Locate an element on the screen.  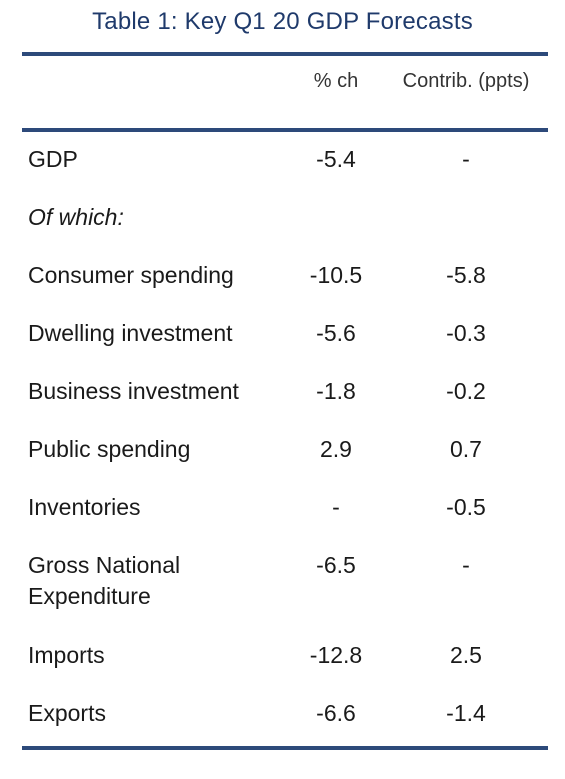
row-label-line-2: Expenditure is located at coordinates (89, 596).